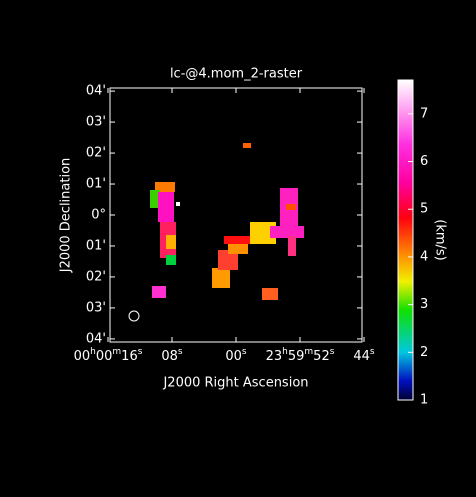 The height and width of the screenshot is (497, 476). I want to click on x-tick-label: 23h59m52s, so click(300, 355).